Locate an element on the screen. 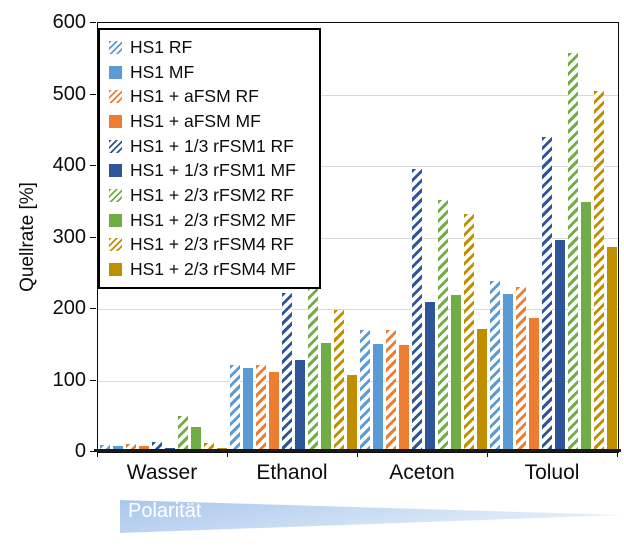 The image size is (624, 549). legend-item: HS1 + aFSM RF is located at coordinates (211, 96).